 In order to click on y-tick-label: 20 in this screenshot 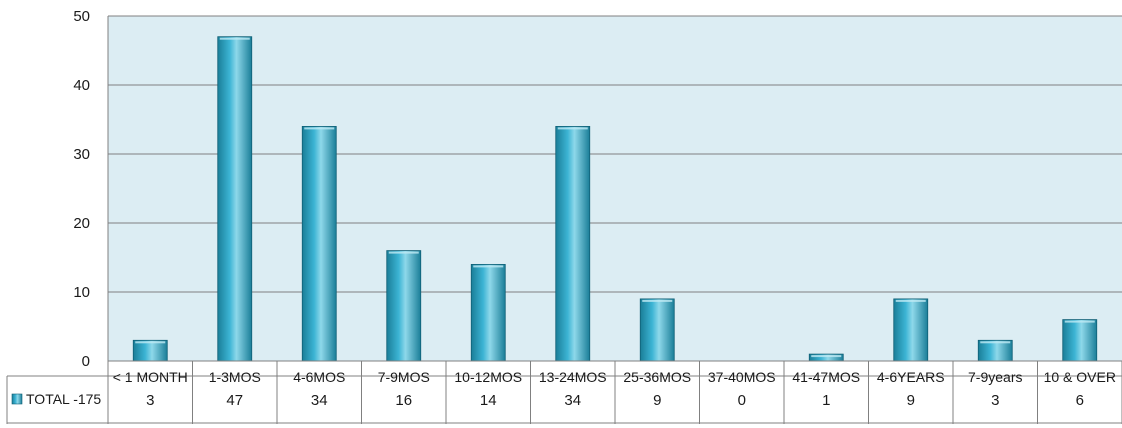, I will do `click(81, 223)`.